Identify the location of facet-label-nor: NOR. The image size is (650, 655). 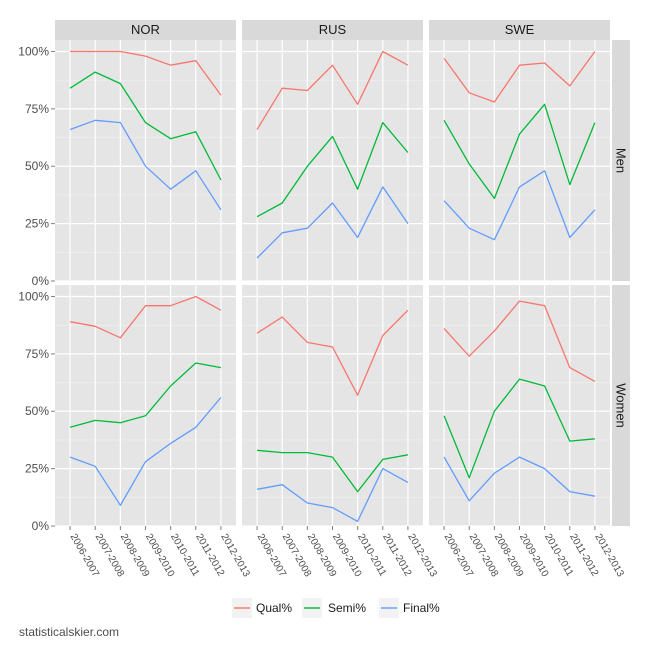
(145, 29).